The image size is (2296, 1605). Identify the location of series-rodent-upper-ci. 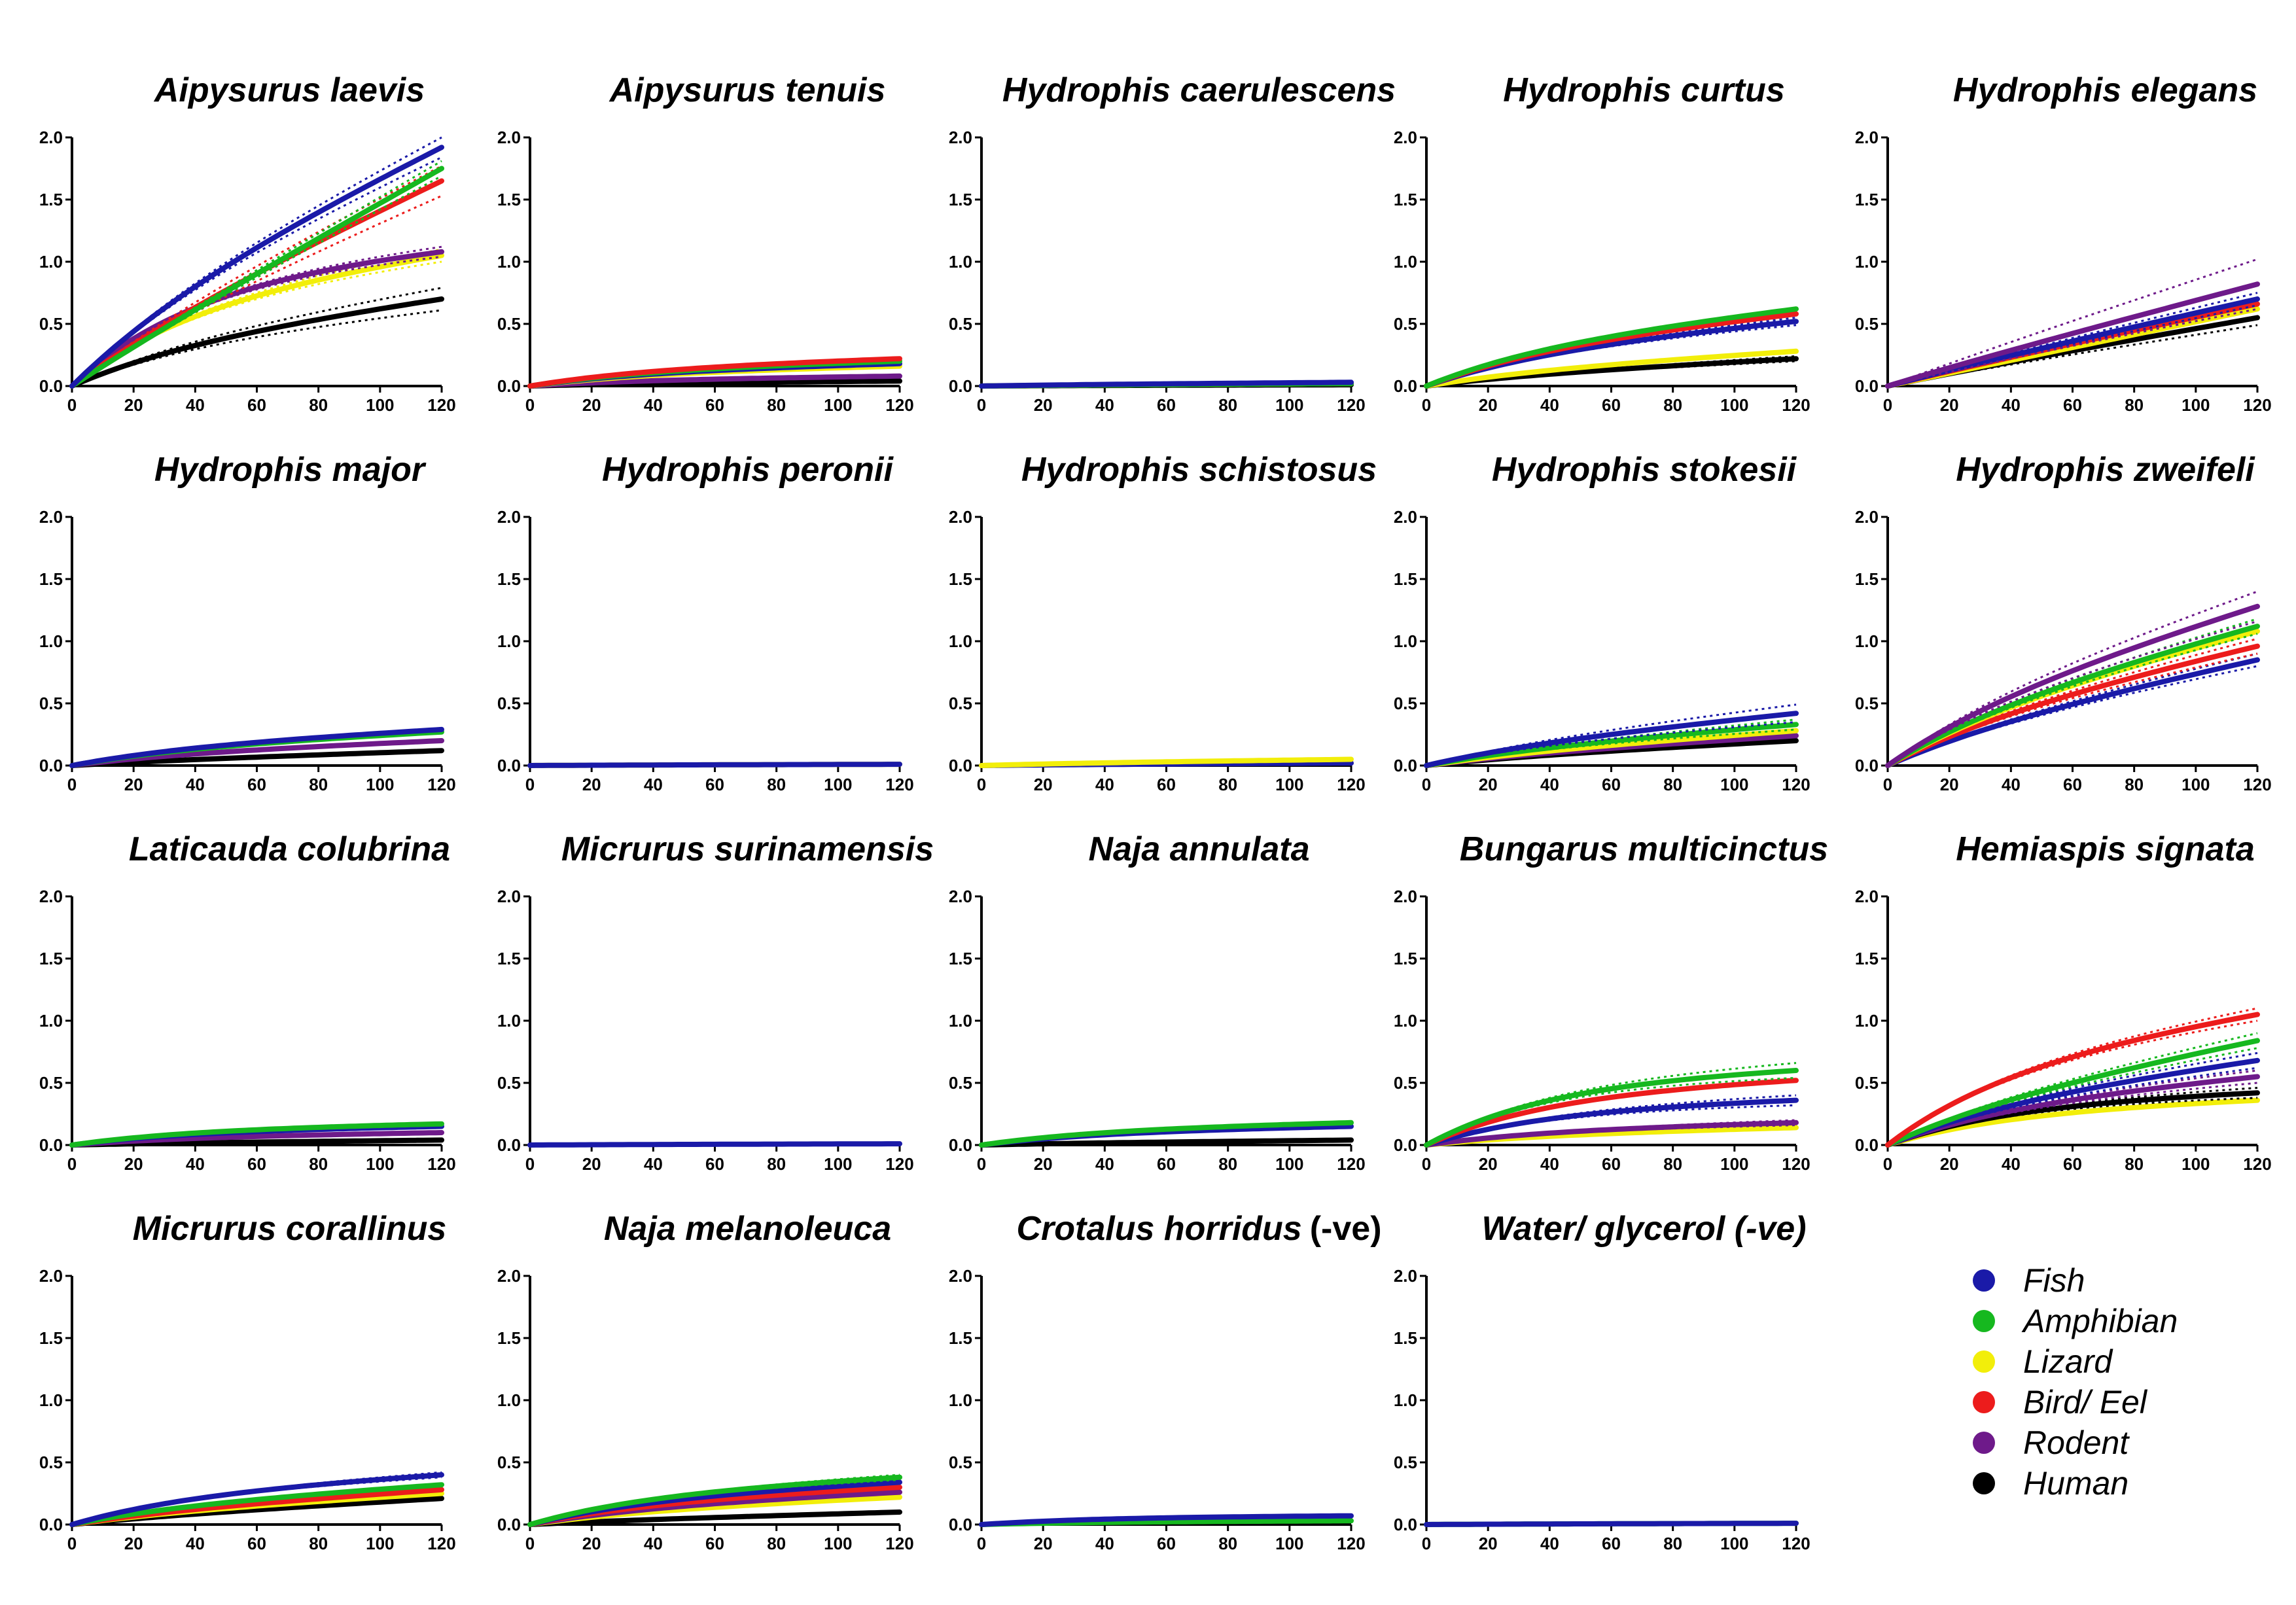
(2073, 322).